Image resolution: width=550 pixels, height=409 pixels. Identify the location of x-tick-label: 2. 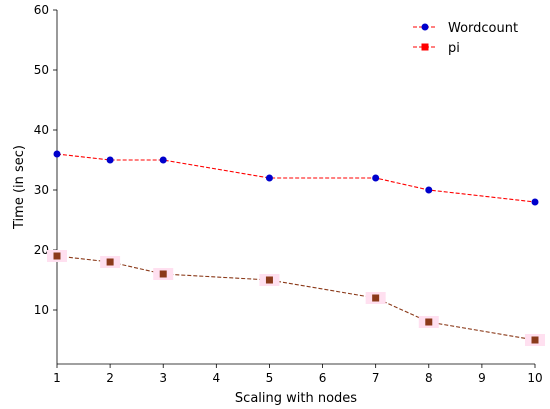
(110, 378).